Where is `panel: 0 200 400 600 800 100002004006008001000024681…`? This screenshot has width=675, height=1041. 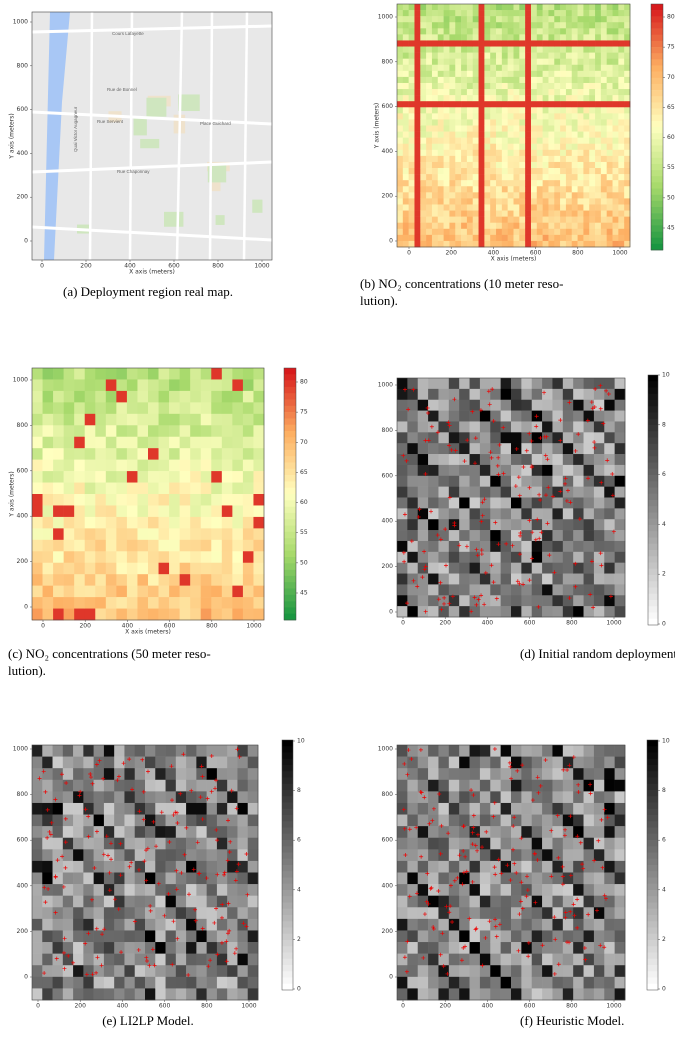
panel: 0 200 400 600 800 100002004006008001000024681… is located at coordinates (159, 883).